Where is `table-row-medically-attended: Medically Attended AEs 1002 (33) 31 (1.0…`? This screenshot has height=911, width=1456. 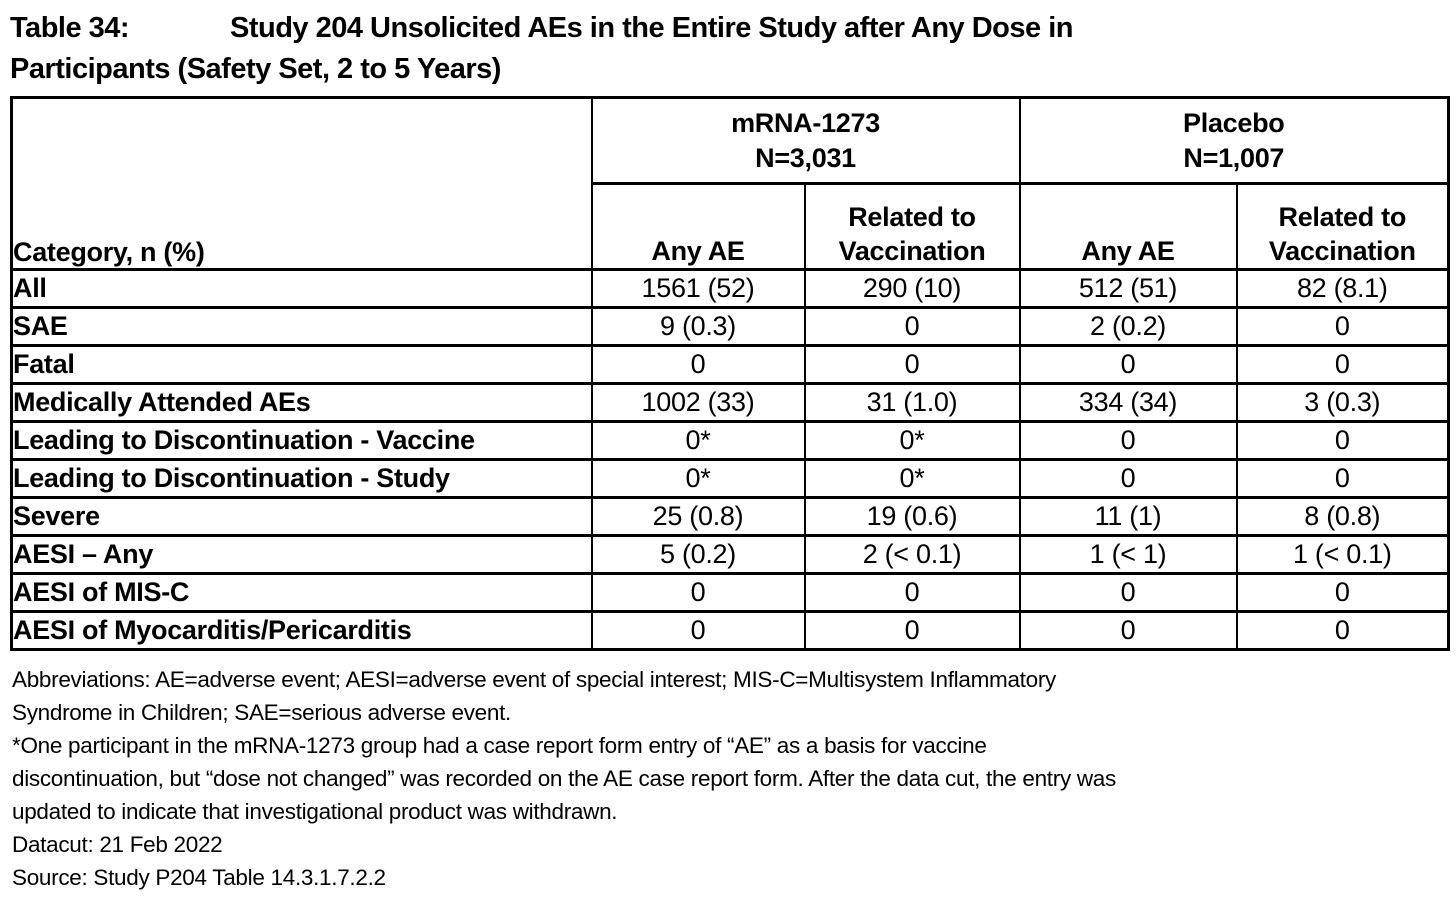
table-row-medically-attended: Medically Attended AEs 1002 (33) 31 (1.0… is located at coordinates (730, 402).